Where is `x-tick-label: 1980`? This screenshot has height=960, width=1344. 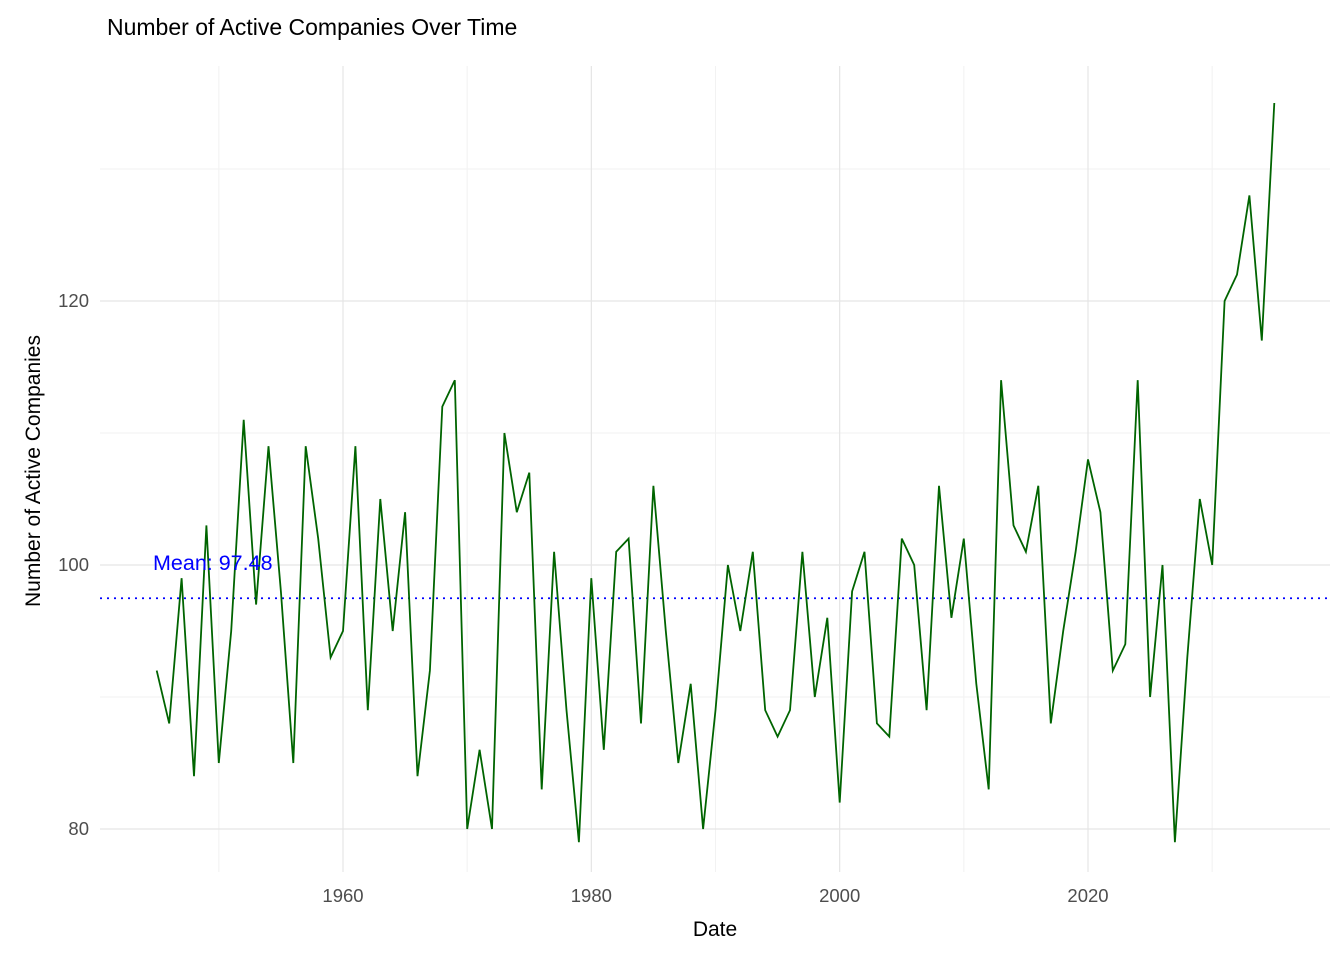 x-tick-label: 1980 is located at coordinates (591, 895).